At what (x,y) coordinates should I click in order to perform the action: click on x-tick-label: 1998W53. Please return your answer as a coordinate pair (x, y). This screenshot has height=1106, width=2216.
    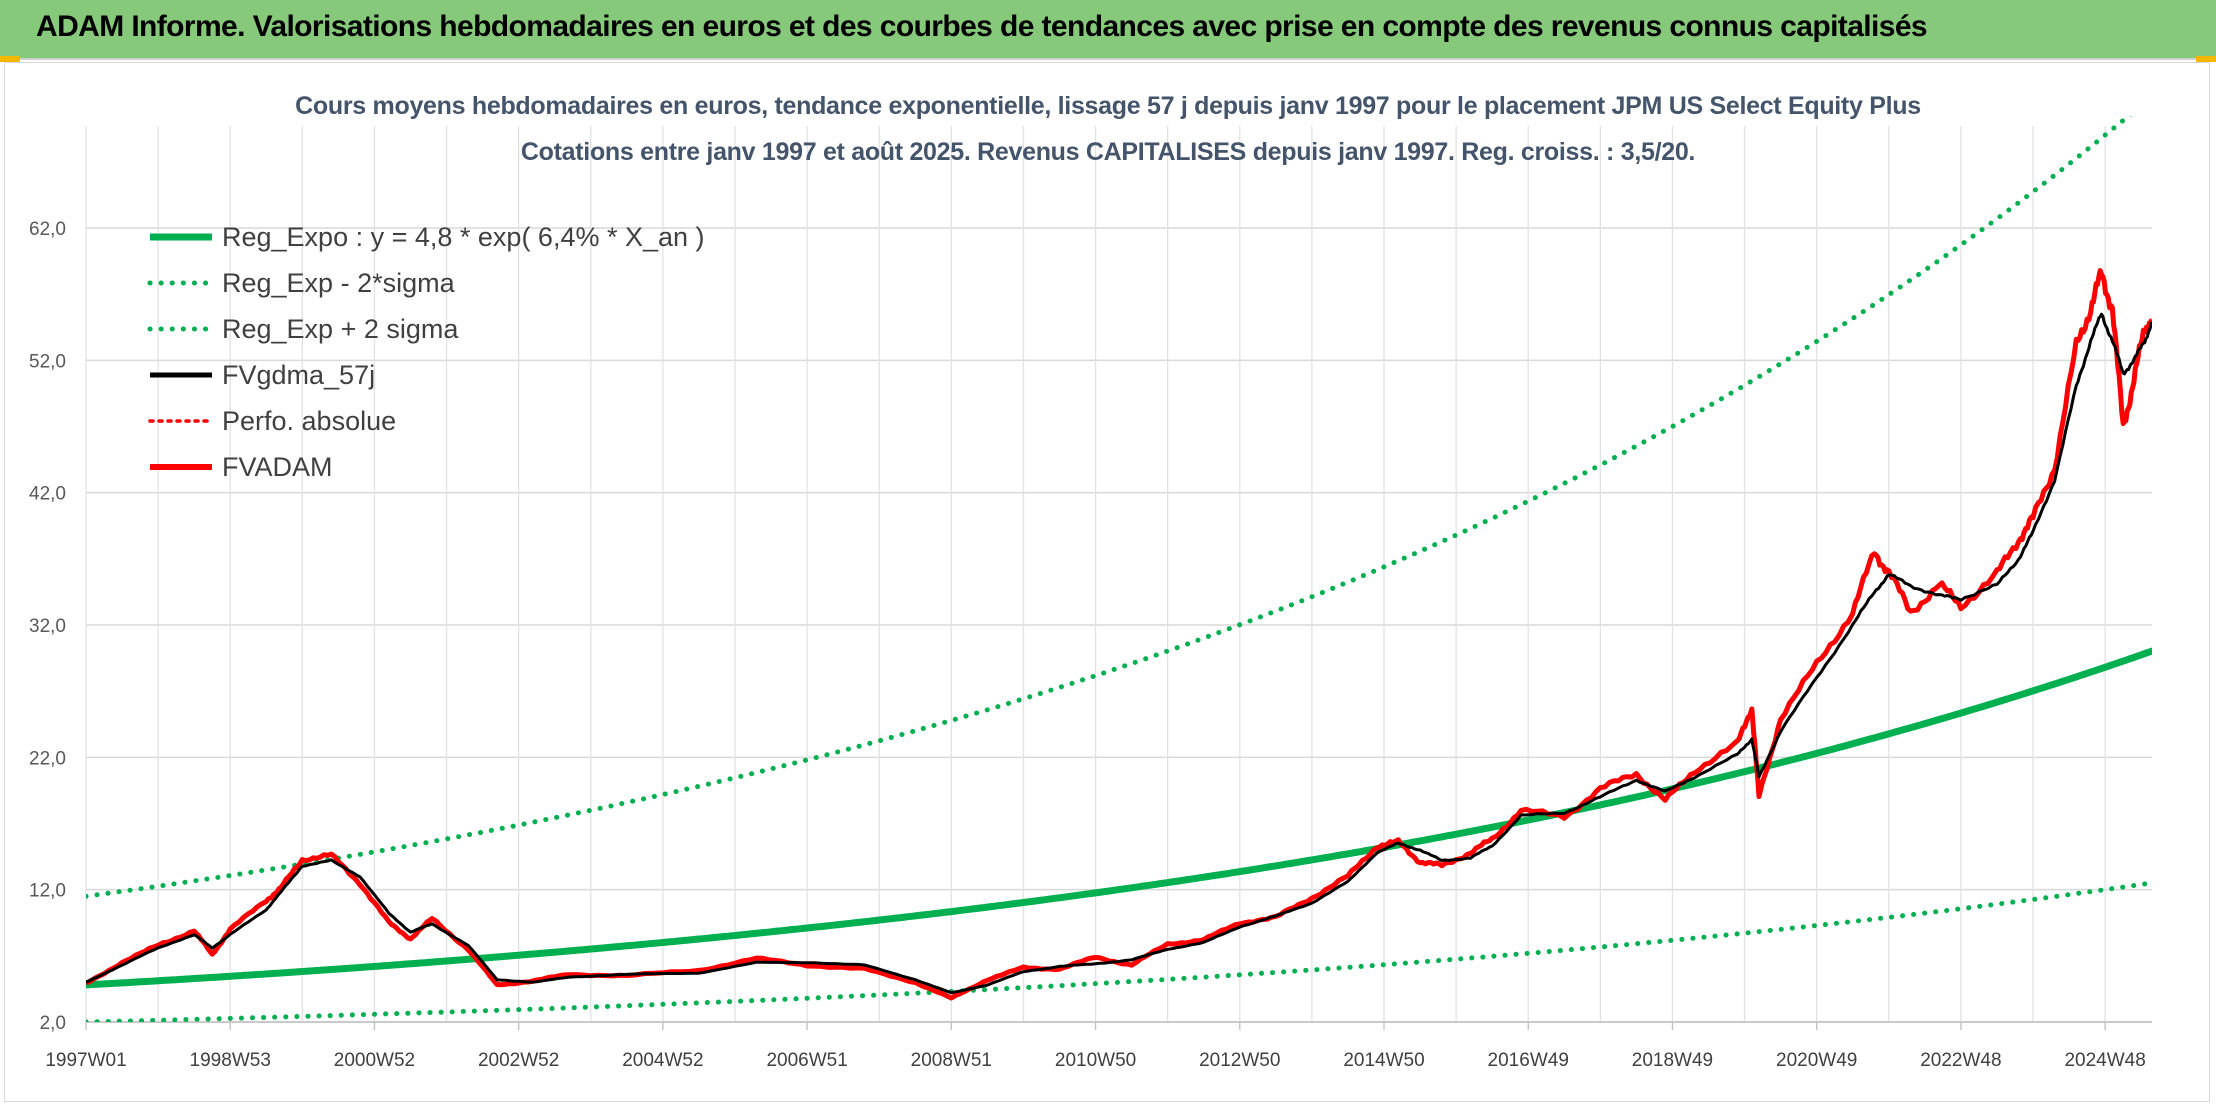
    Looking at the image, I should click on (230, 1060).